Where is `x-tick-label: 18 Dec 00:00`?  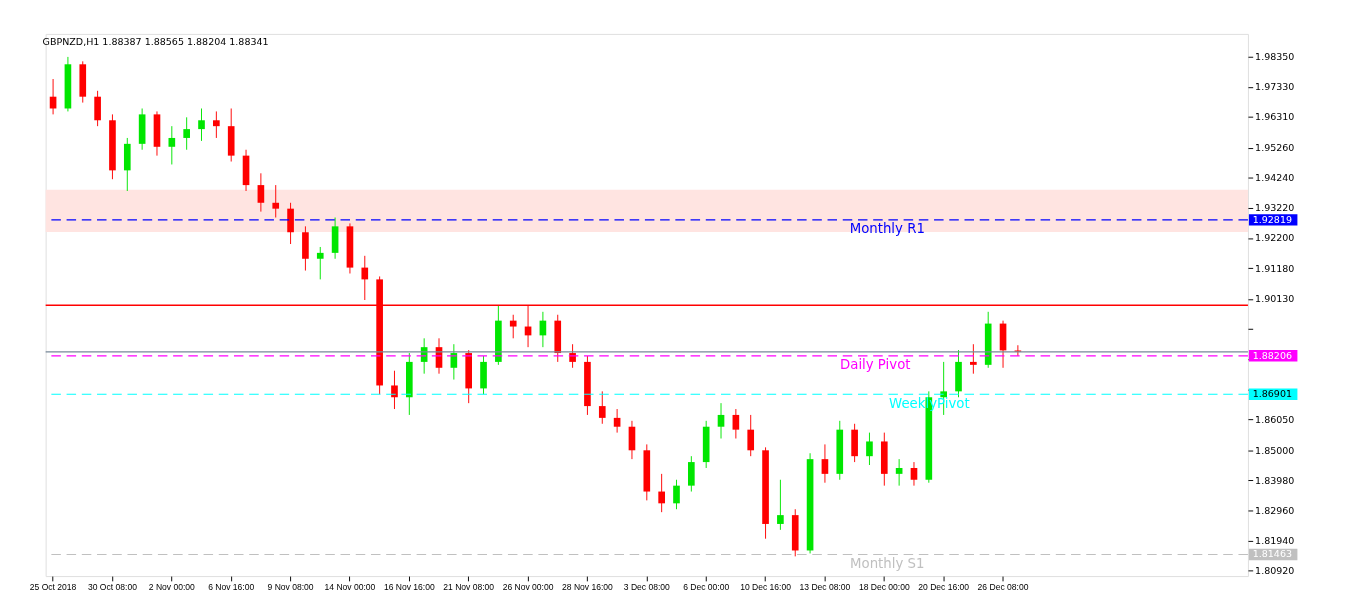
x-tick-label: 18 Dec 00:00 is located at coordinates (884, 586).